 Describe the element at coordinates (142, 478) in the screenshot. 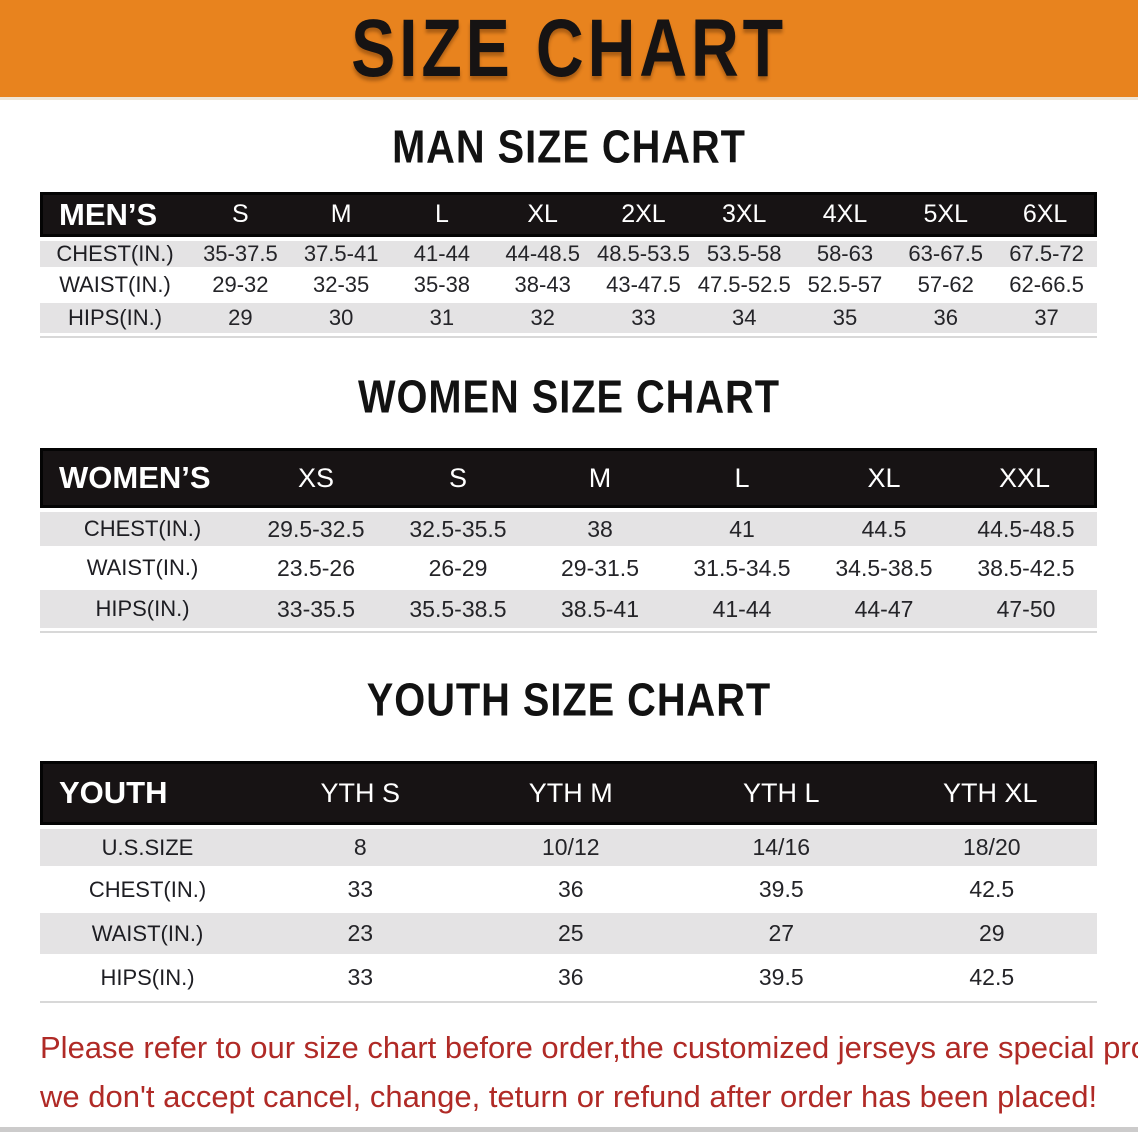

I see `women-group-label: WOMEN’S` at that location.